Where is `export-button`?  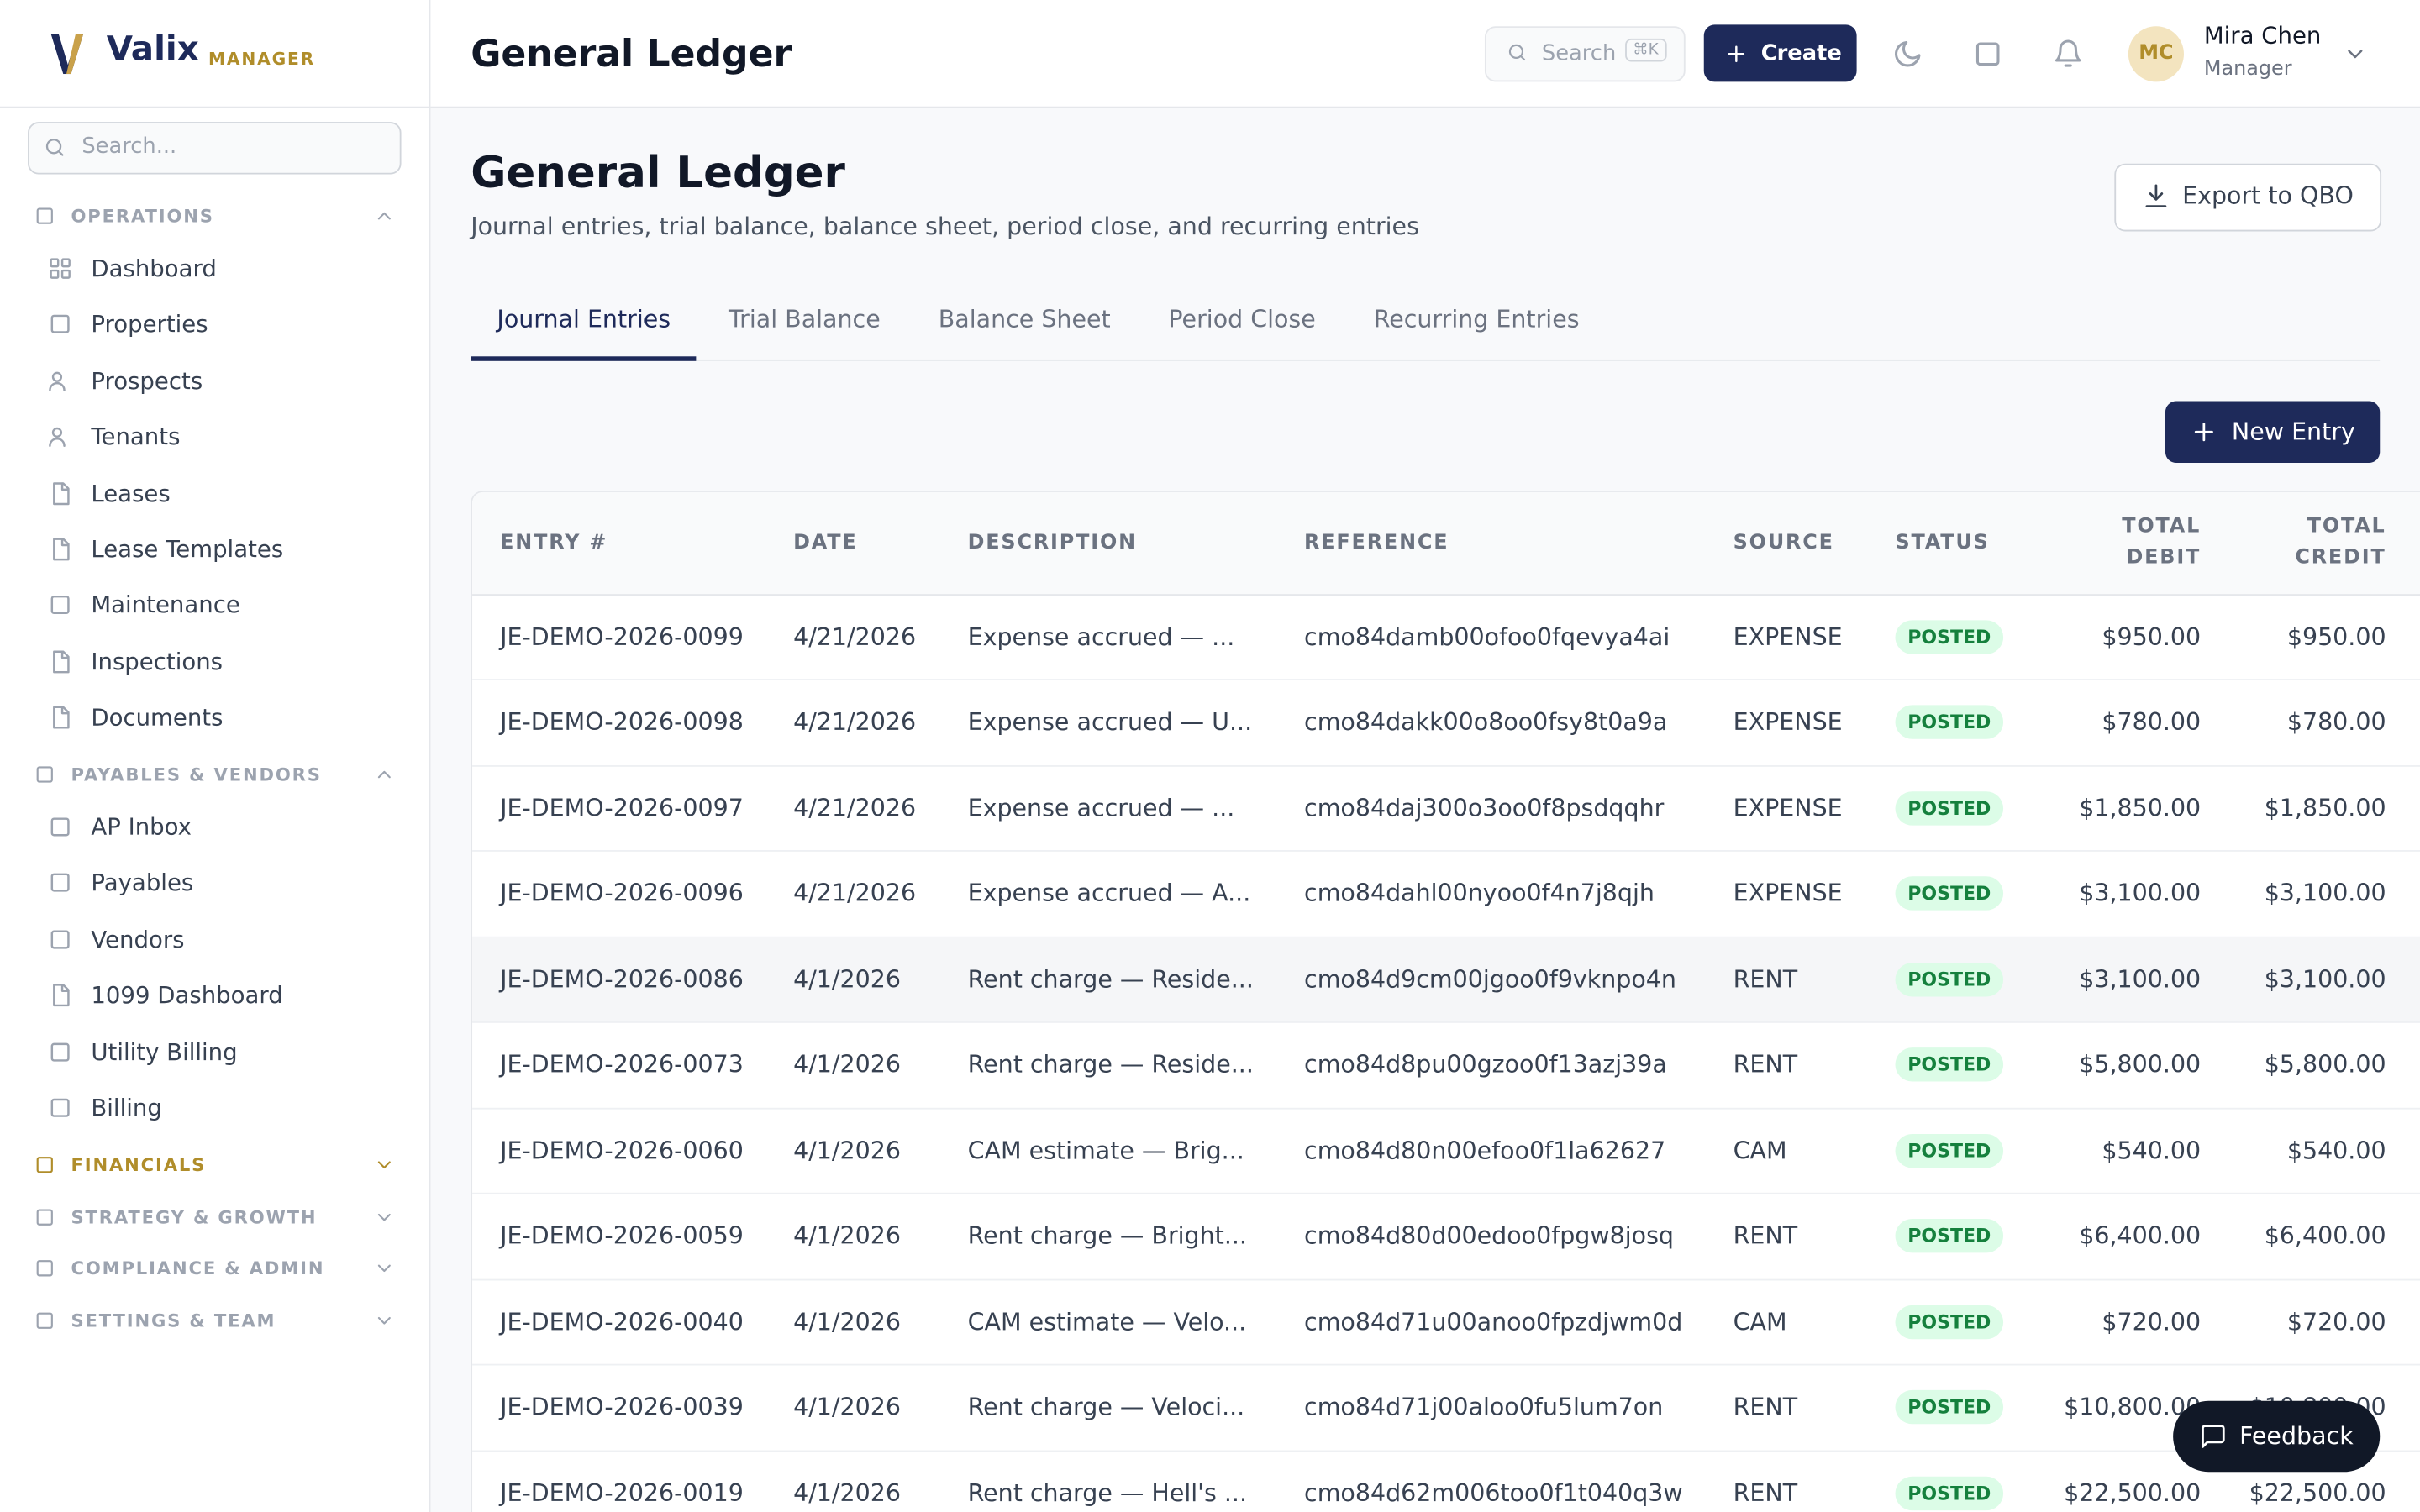 export-button is located at coordinates (2248, 197).